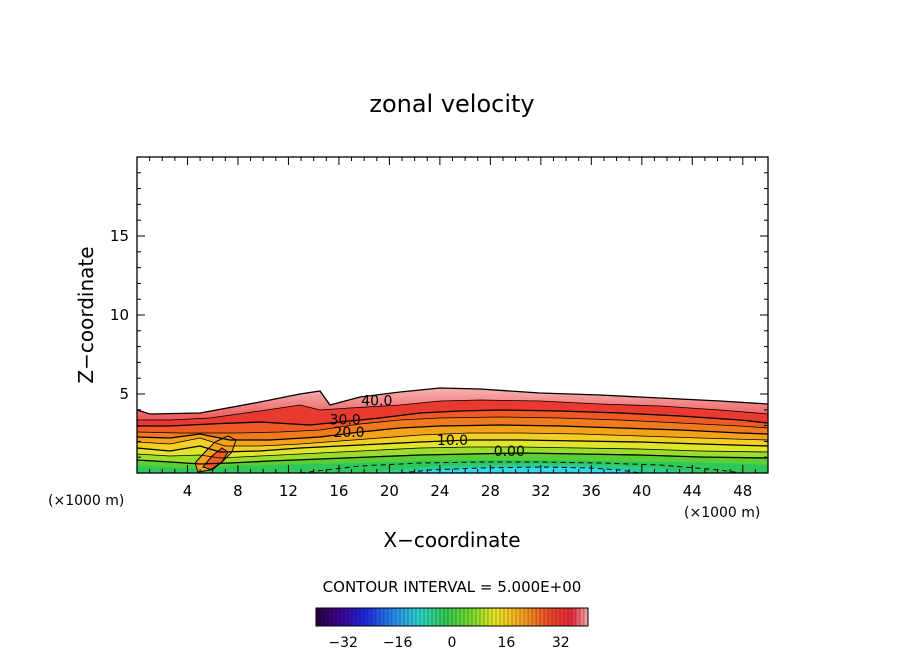 The image size is (904, 654). What do you see at coordinates (561, 643) in the screenshot?
I see `colorbar-tick-label: 32` at bounding box center [561, 643].